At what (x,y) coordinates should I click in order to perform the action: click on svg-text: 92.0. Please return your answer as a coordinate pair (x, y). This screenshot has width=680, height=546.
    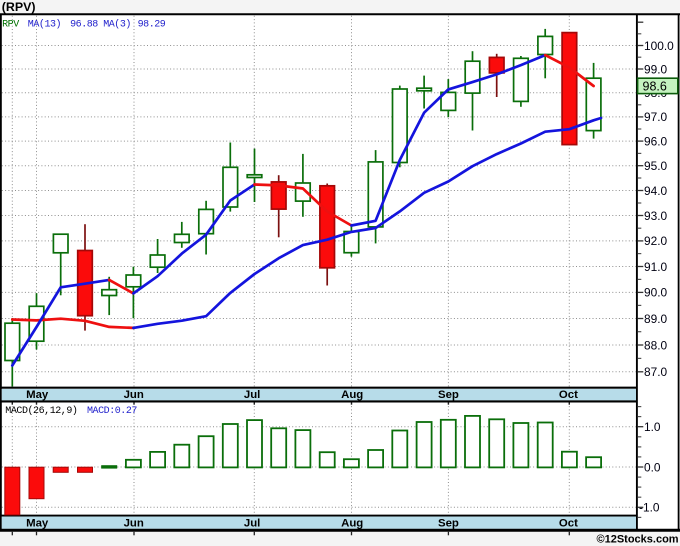
    Looking at the image, I should click on (656, 241).